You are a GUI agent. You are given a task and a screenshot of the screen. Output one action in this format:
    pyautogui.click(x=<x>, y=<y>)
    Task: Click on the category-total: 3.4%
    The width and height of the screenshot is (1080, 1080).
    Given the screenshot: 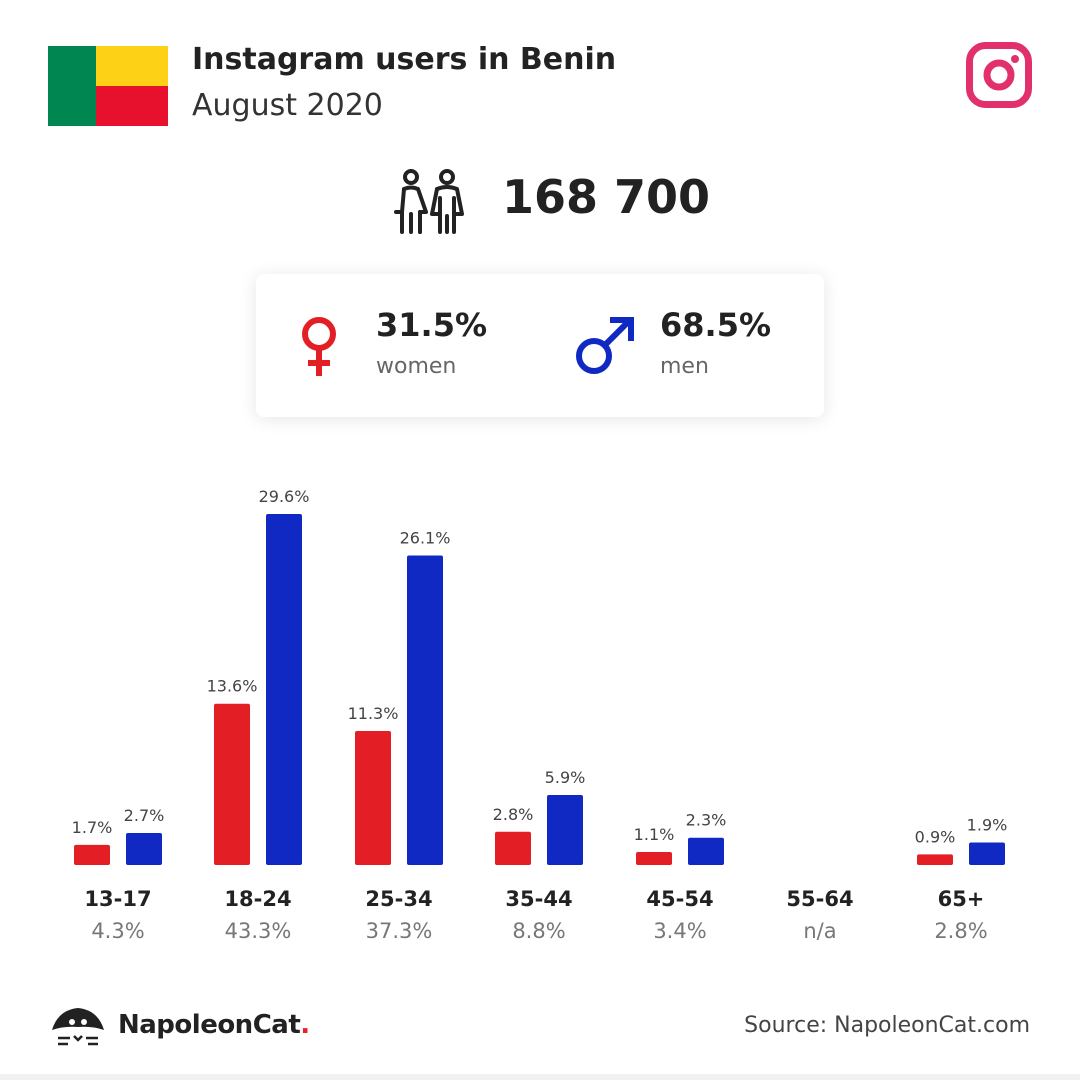 What is the action you would take?
    pyautogui.click(x=679, y=931)
    